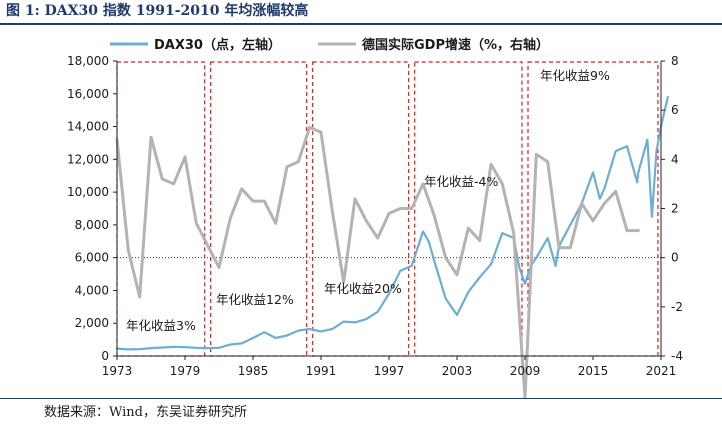 This screenshot has height=434, width=722. Describe the element at coordinates (675, 209) in the screenshot. I see `y-right-tick-label: 2` at that location.